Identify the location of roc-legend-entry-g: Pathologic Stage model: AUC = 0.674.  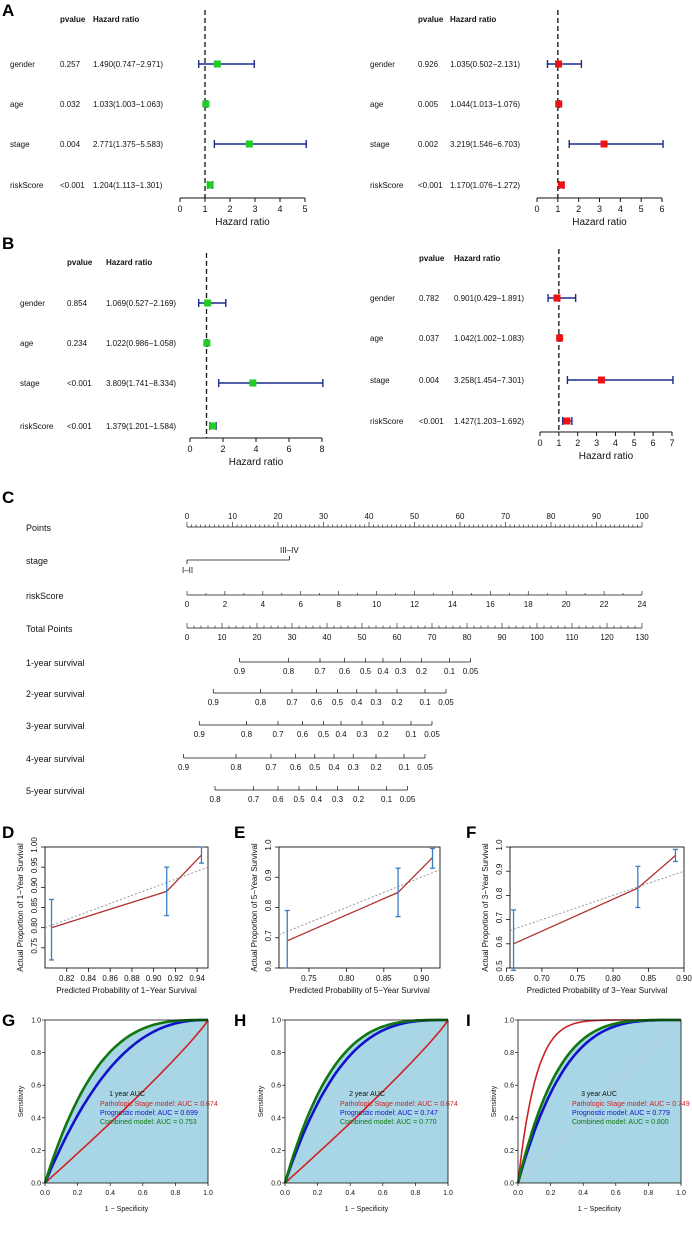
(159, 1104).